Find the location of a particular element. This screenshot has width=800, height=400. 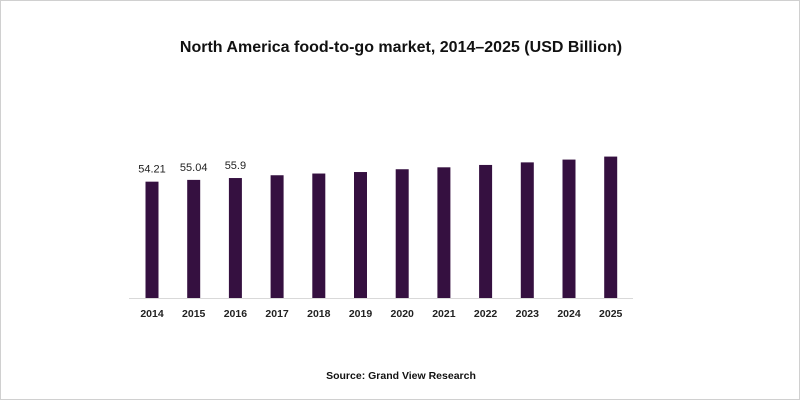

x-tick-label: 2024 is located at coordinates (569, 314).